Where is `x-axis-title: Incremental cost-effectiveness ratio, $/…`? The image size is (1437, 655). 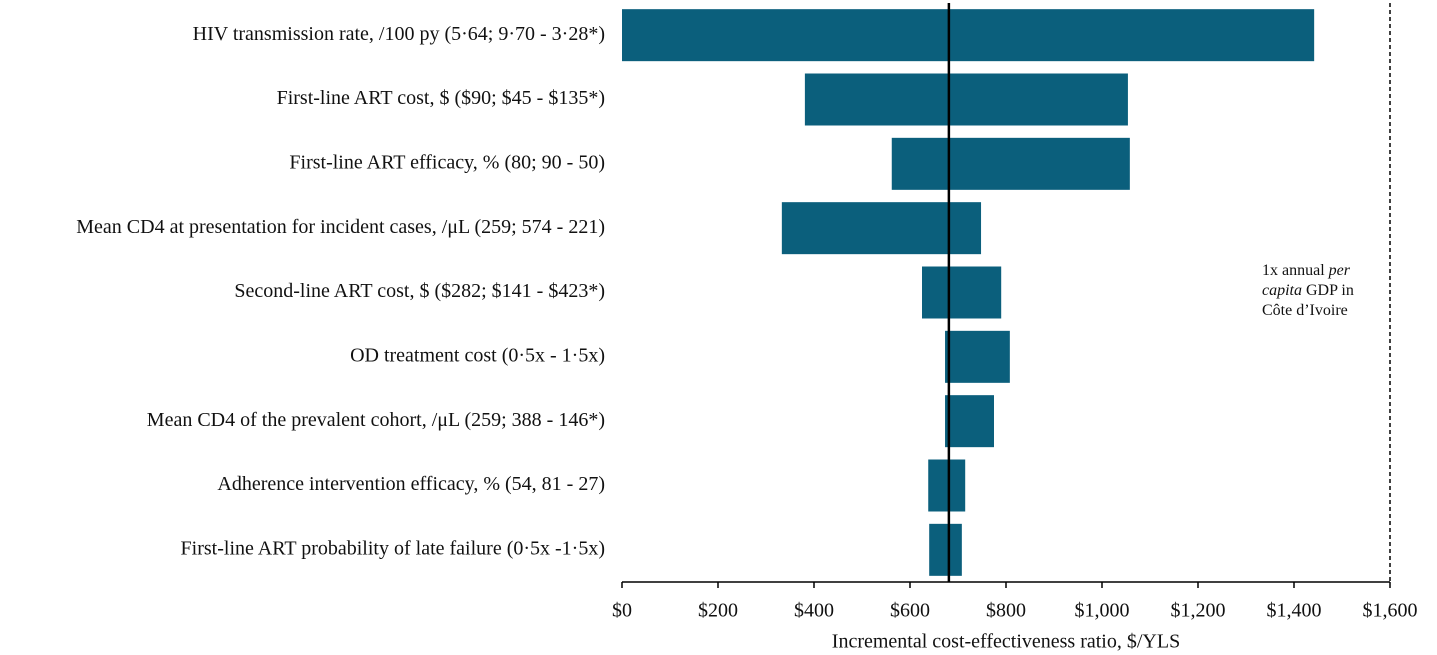 x-axis-title: Incremental cost-effectiveness ratio, $/… is located at coordinates (1006, 642).